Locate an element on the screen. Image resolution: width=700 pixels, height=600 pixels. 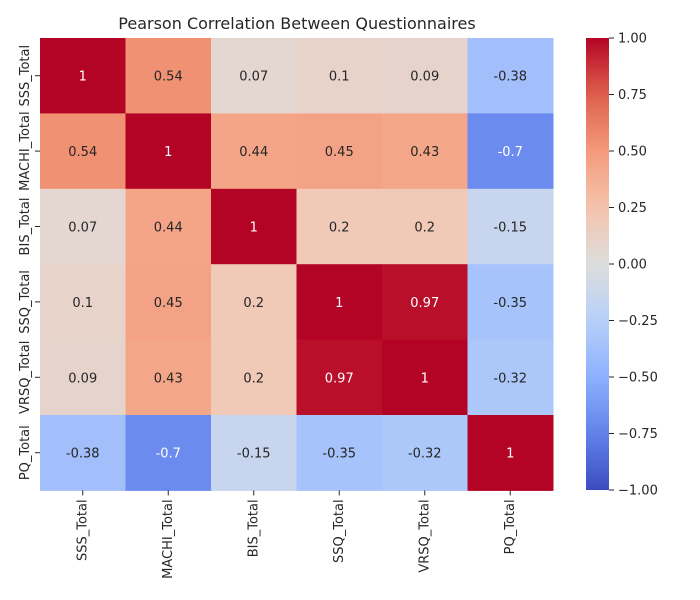
heatmap-cell-SSQ_Total-VRSQ_Total is located at coordinates (425, 302).